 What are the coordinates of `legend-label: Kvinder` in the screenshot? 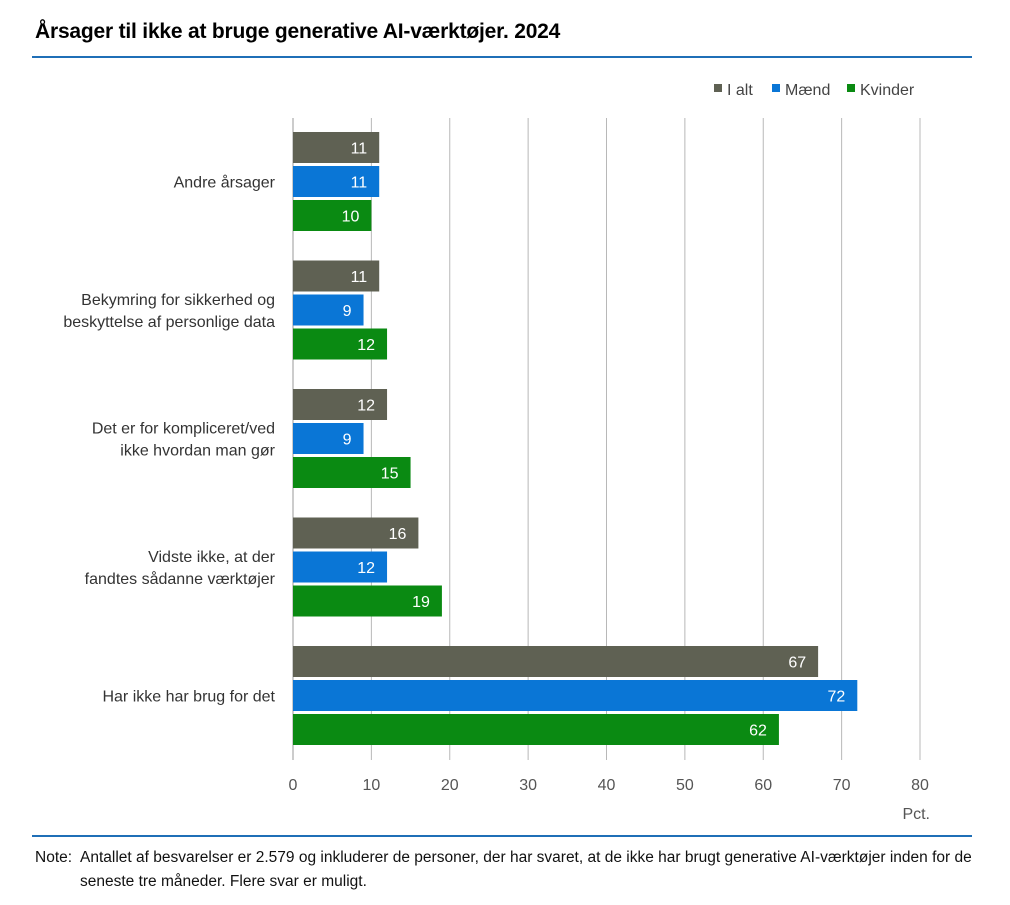 It's located at (887, 90).